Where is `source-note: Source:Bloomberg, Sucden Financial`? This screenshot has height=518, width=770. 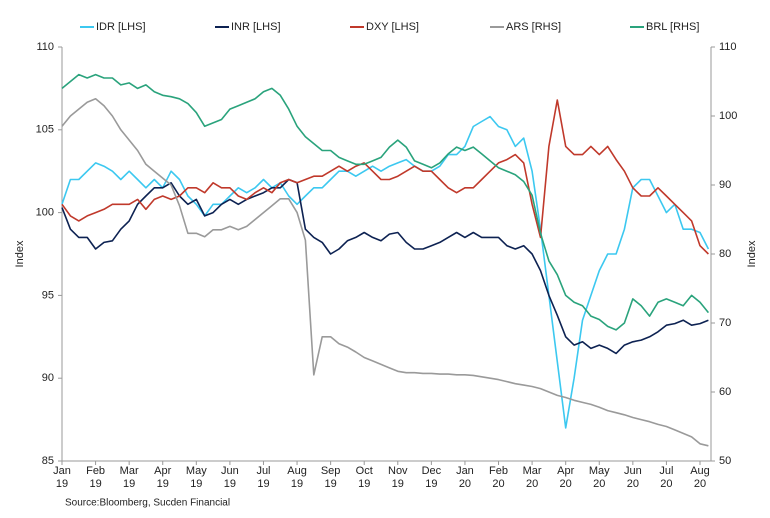 source-note: Source:Bloomberg, Sucden Financial is located at coordinates (147, 503).